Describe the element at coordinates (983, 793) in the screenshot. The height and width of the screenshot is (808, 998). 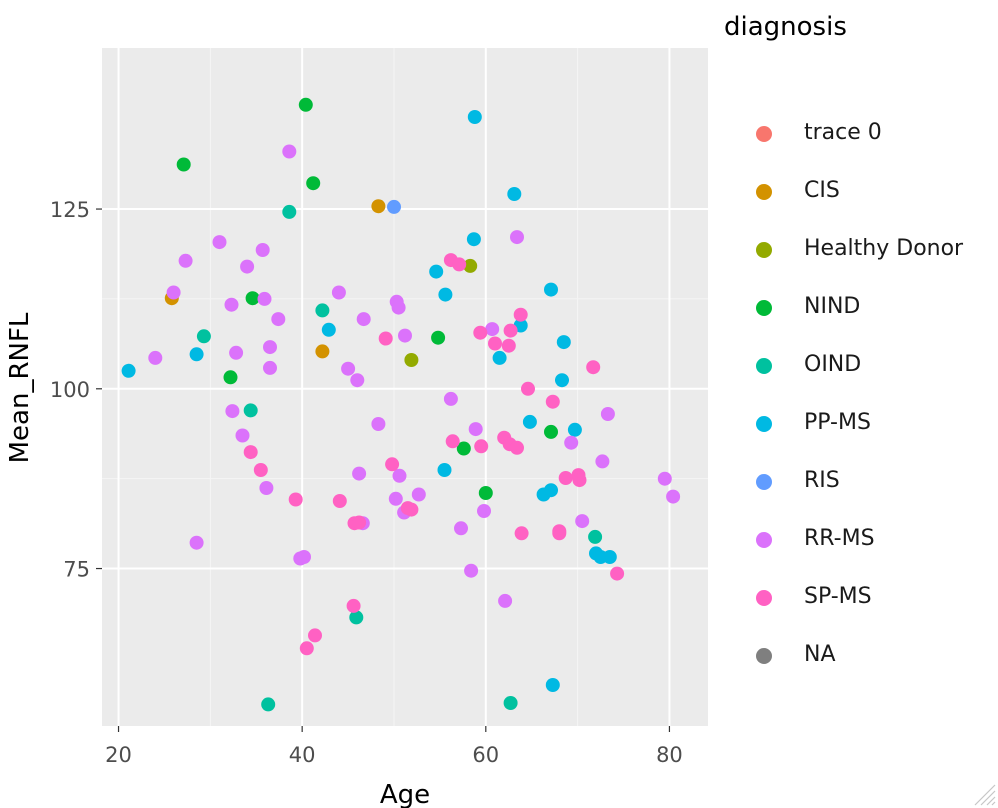
I see `resize-grip-icon` at that location.